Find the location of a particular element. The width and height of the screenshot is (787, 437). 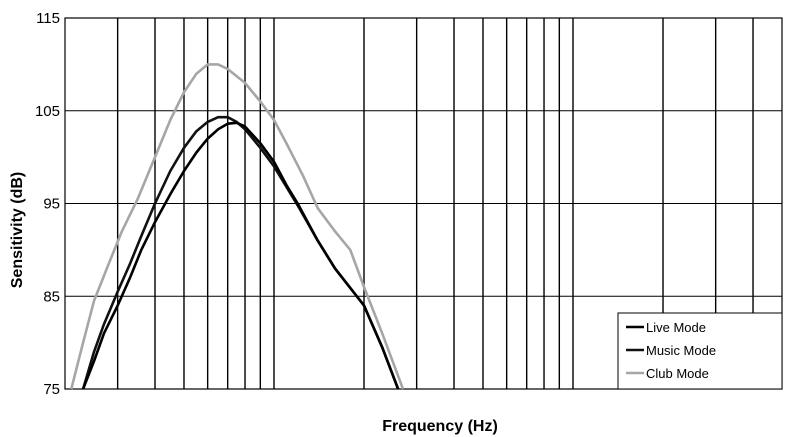

legend-label-music-mode: Music Mode is located at coordinates (681, 350).